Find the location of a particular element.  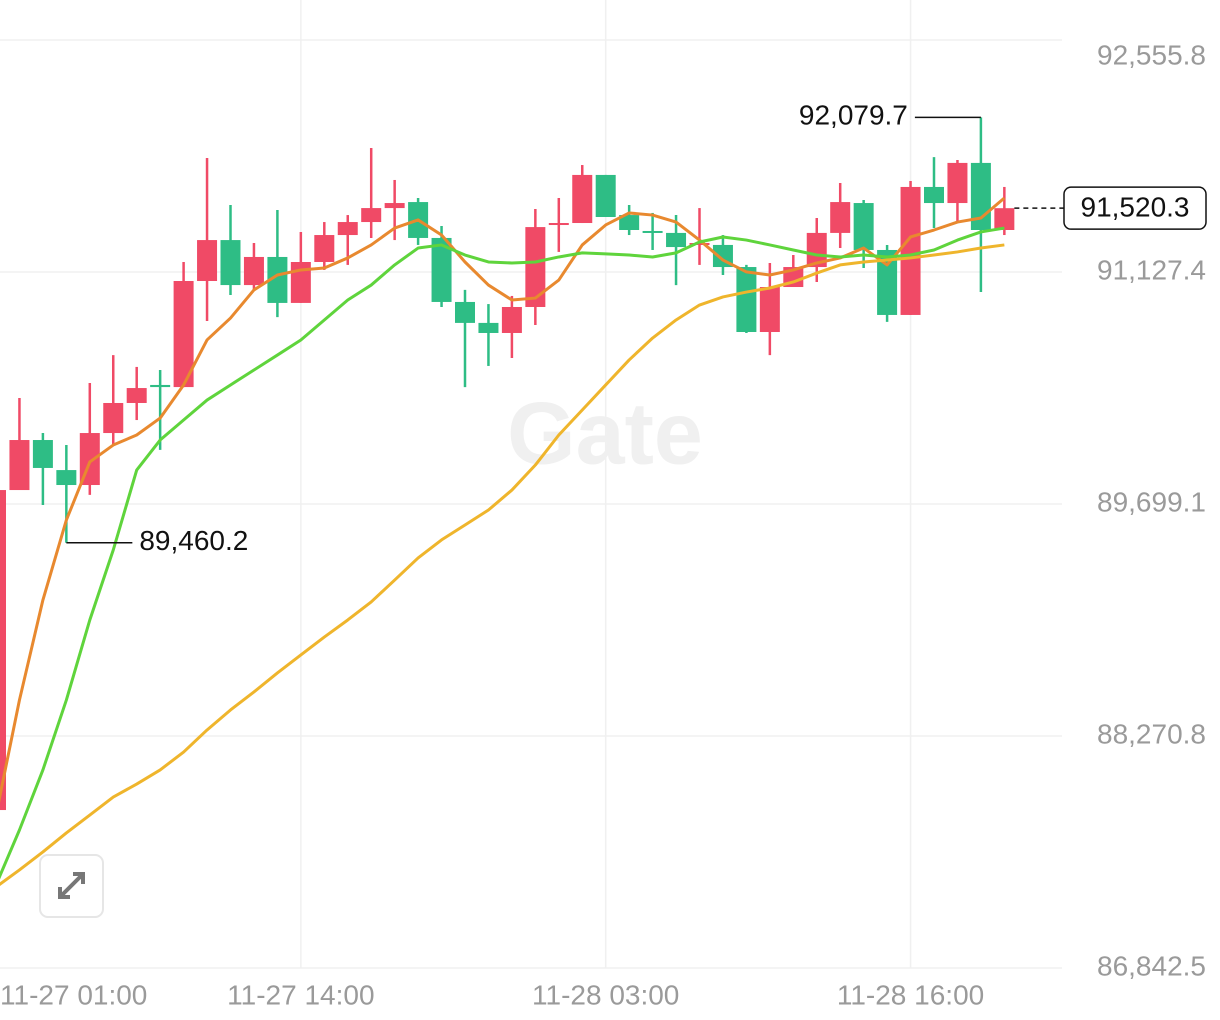

x-tick-label: 11-28 03:00 is located at coordinates (605, 994).